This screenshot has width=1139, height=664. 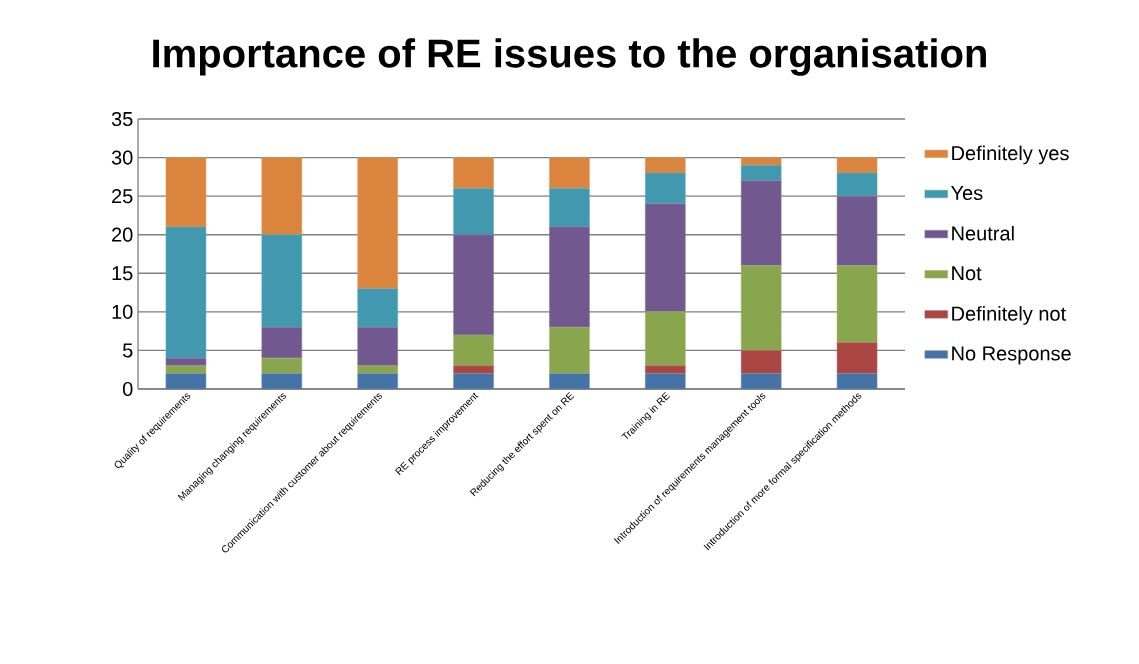 I want to click on y-tick-label: 10, so click(x=122, y=311).